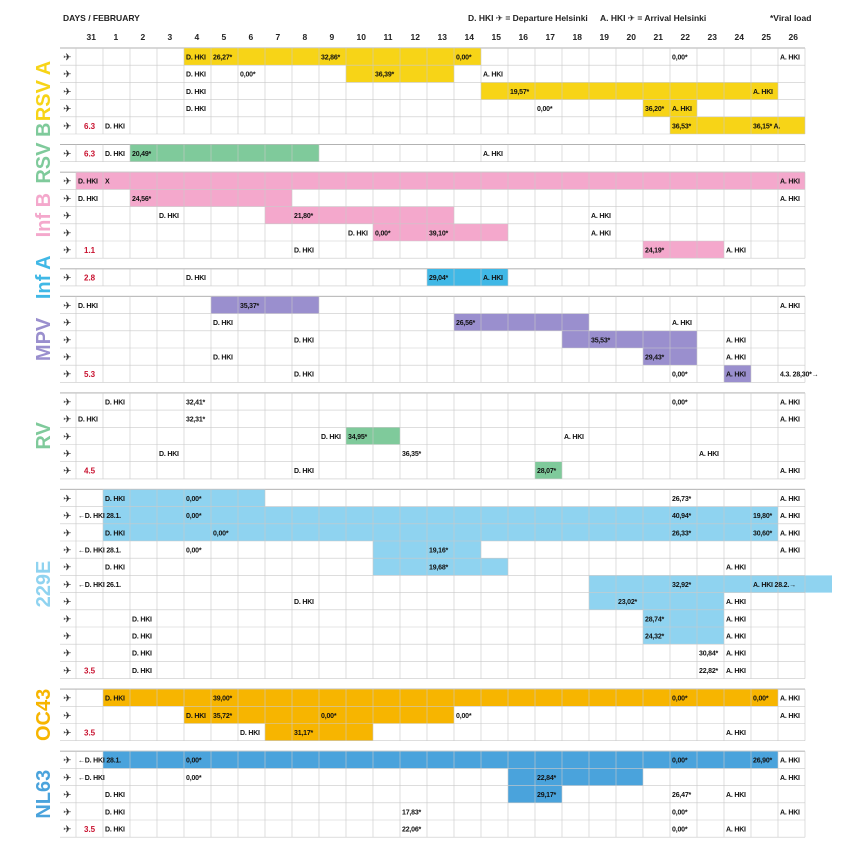 This screenshot has width=850, height=850. I want to click on day-label: 18, so click(578, 37).